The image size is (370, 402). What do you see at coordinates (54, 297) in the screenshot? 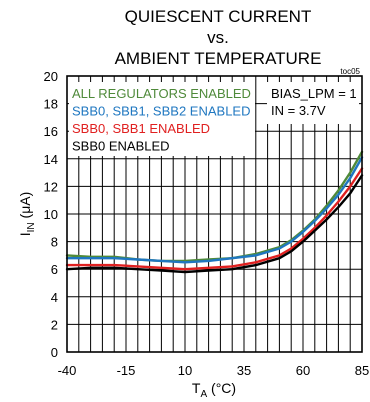
I see `y-tick-label: 4` at bounding box center [54, 297].